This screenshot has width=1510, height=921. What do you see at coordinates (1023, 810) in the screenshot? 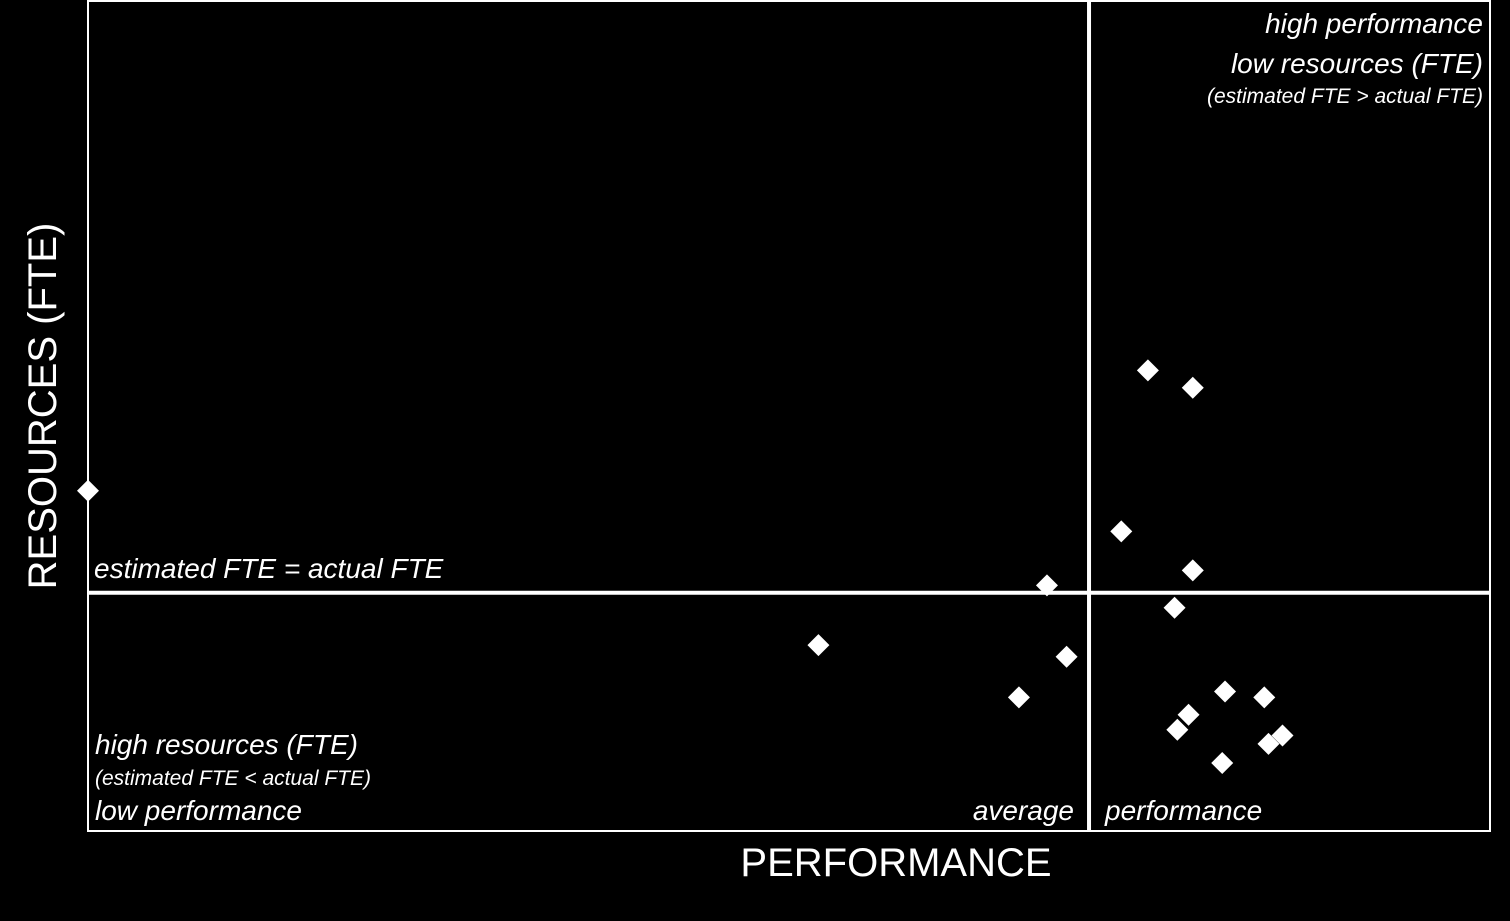
I see `annotation-average: average` at bounding box center [1023, 810].